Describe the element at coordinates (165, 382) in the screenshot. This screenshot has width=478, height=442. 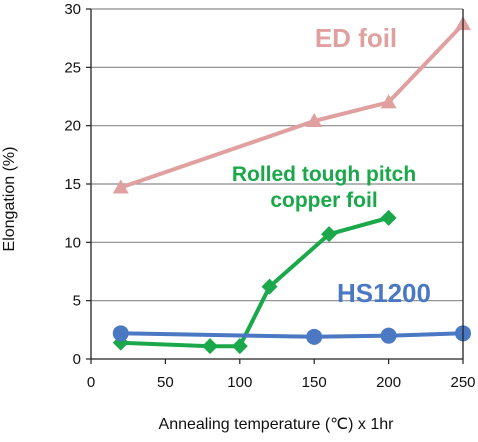
I see `x-tick-label: 50` at that location.